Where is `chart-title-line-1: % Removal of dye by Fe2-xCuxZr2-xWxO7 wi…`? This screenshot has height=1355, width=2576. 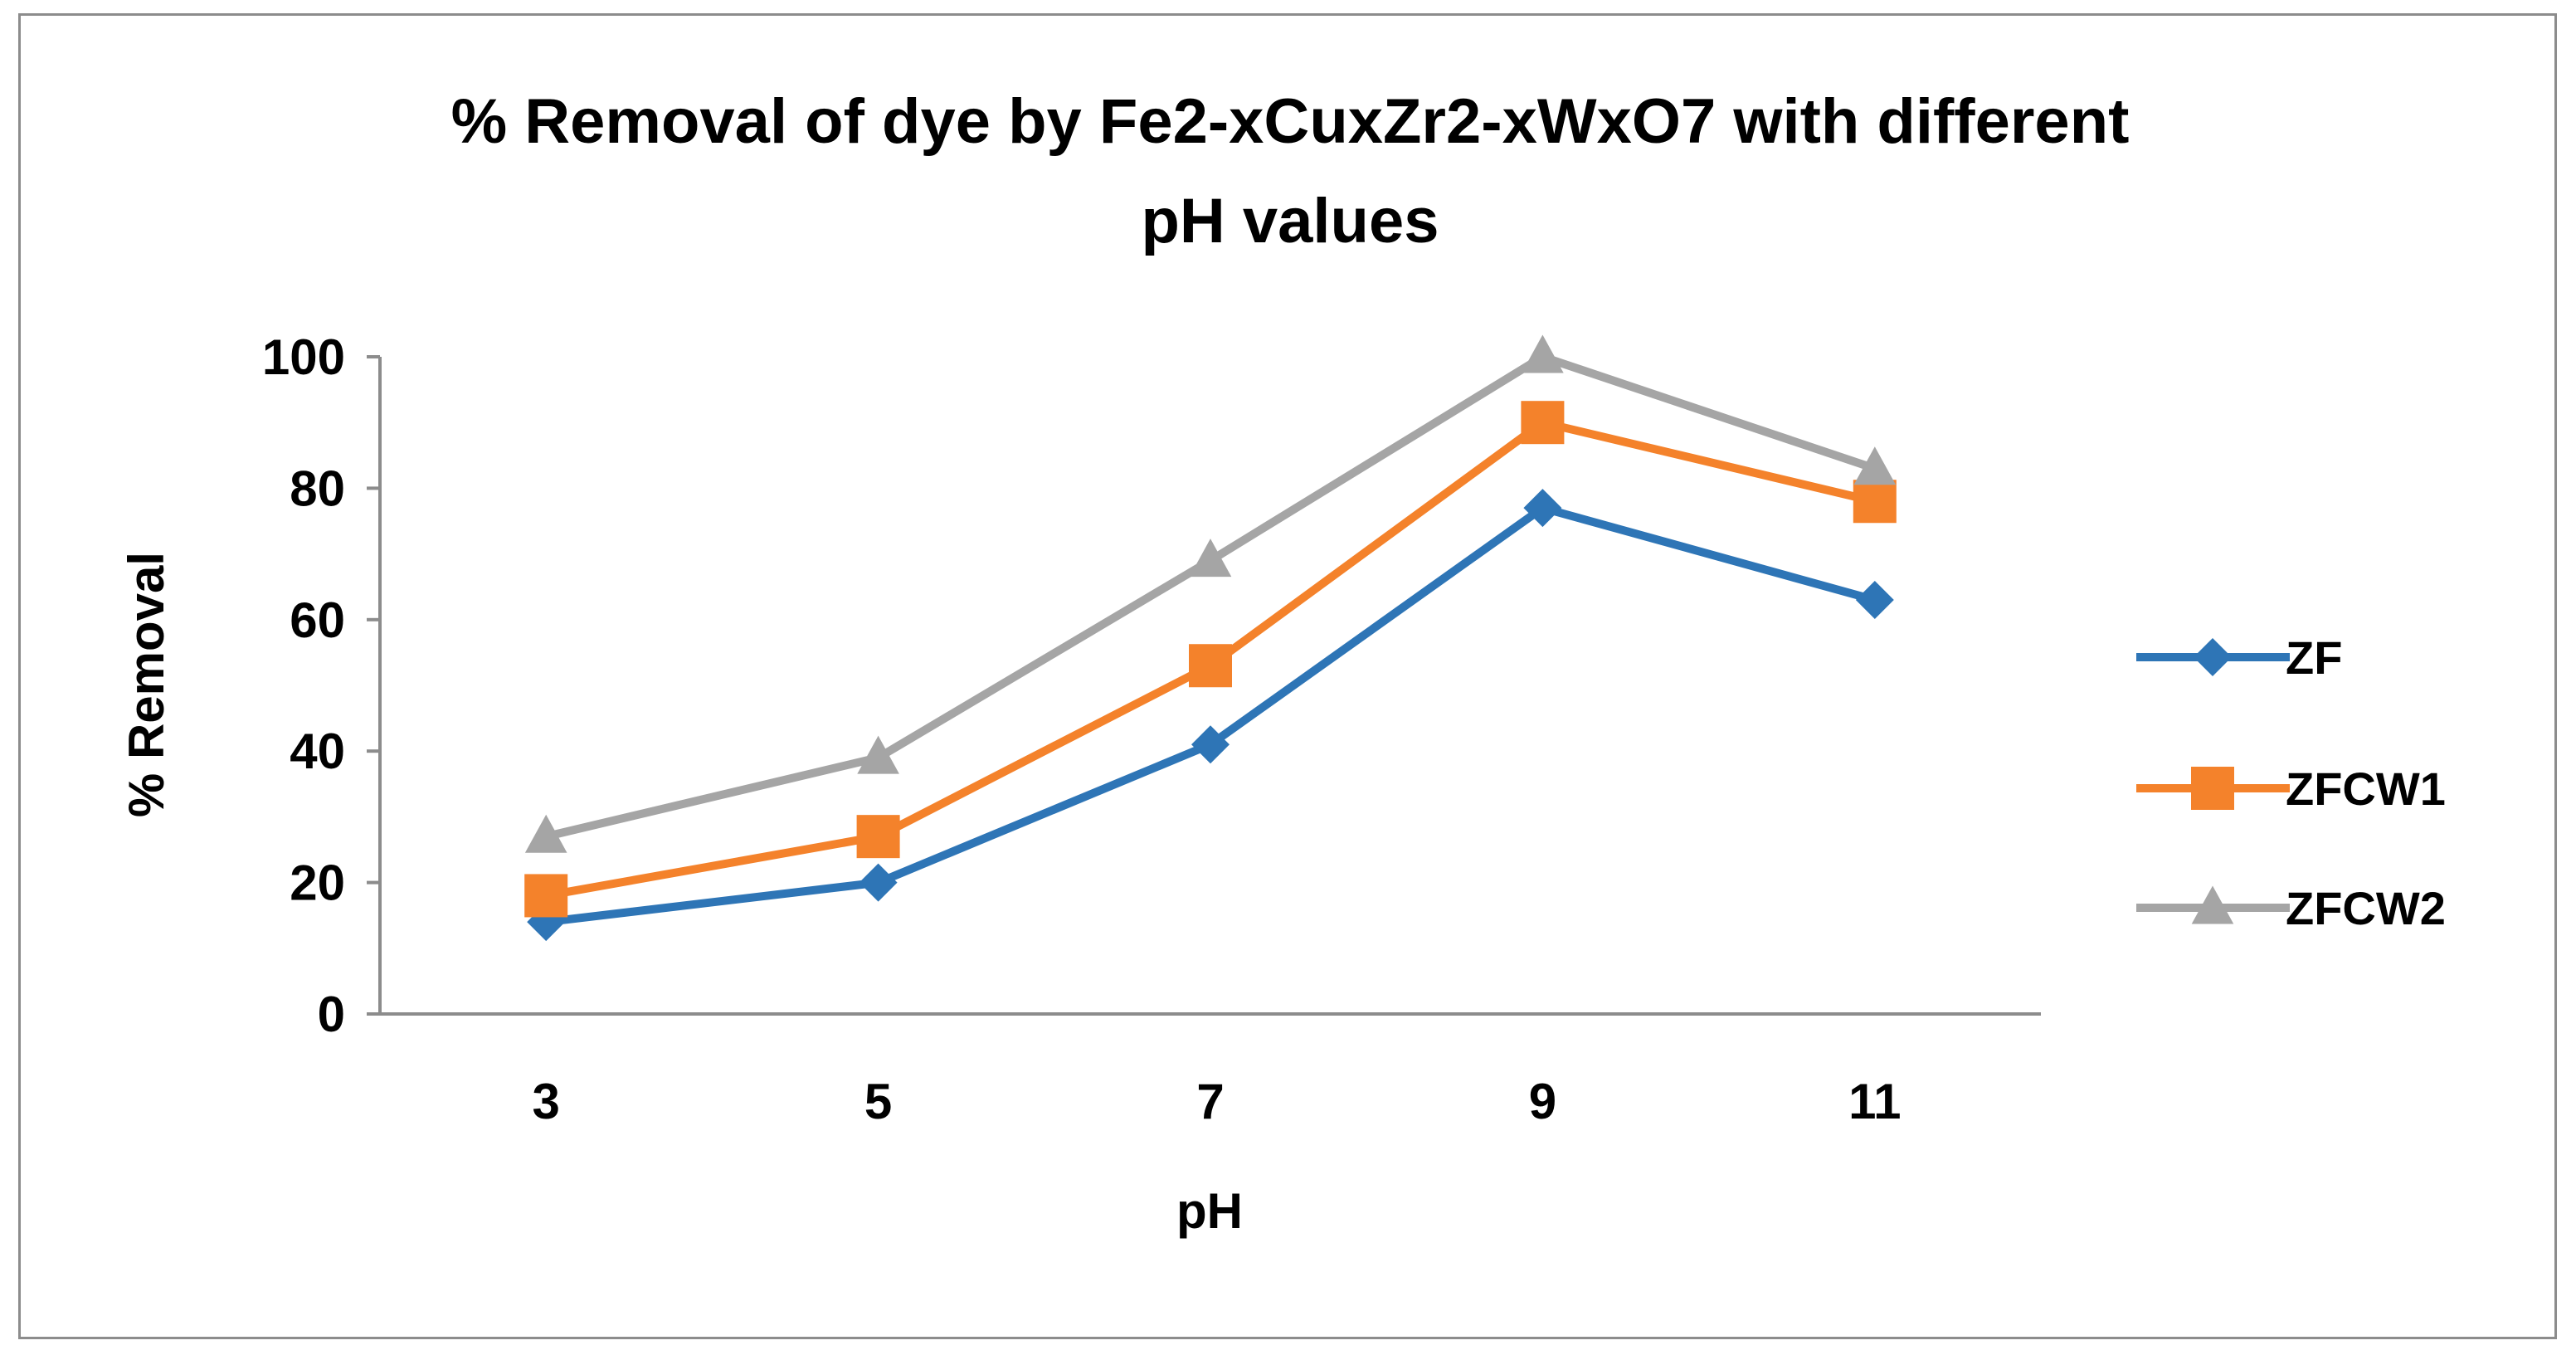 chart-title-line-1: % Removal of dye by Fe2-xCuxZr2-xWxO7 wi… is located at coordinates (1290, 121).